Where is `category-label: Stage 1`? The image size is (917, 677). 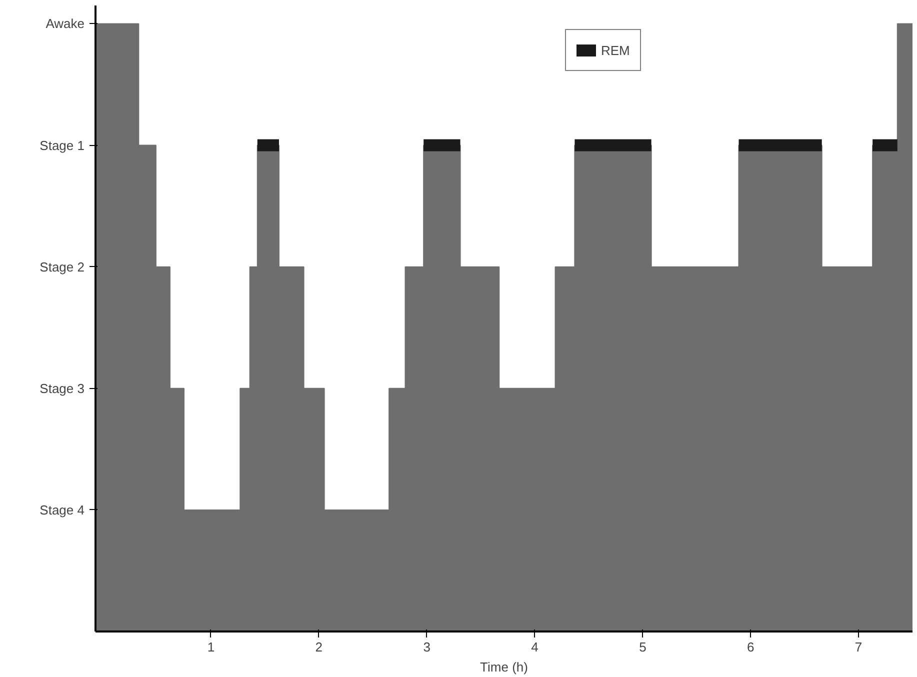
category-label: Stage 1 is located at coordinates (62, 145).